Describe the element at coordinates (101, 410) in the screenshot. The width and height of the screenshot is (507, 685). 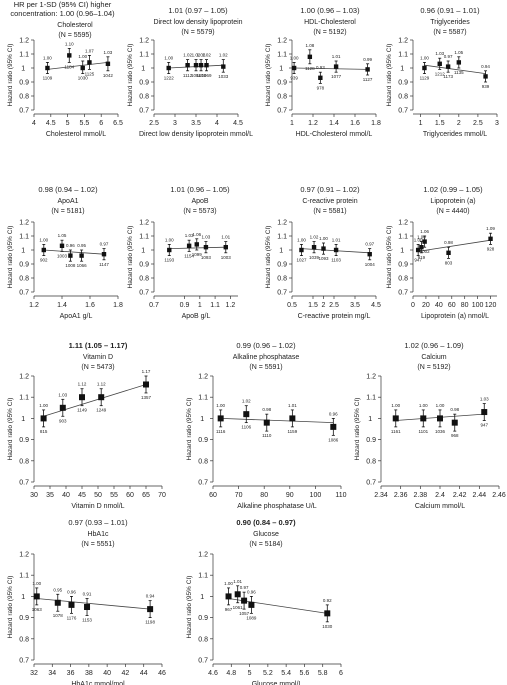
I see `point-n: 1249` at that location.